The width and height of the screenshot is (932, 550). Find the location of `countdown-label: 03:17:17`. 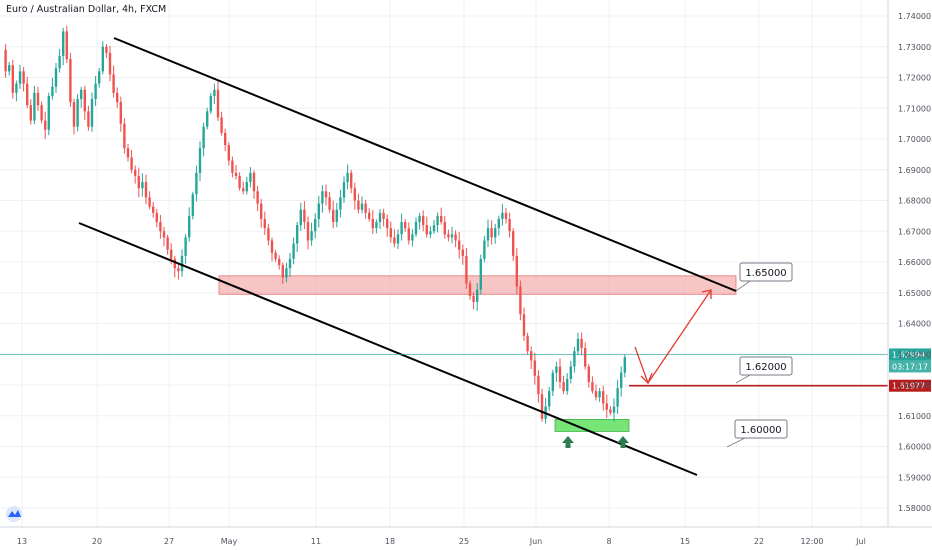

countdown-label: 03:17:17 is located at coordinates (910, 366).